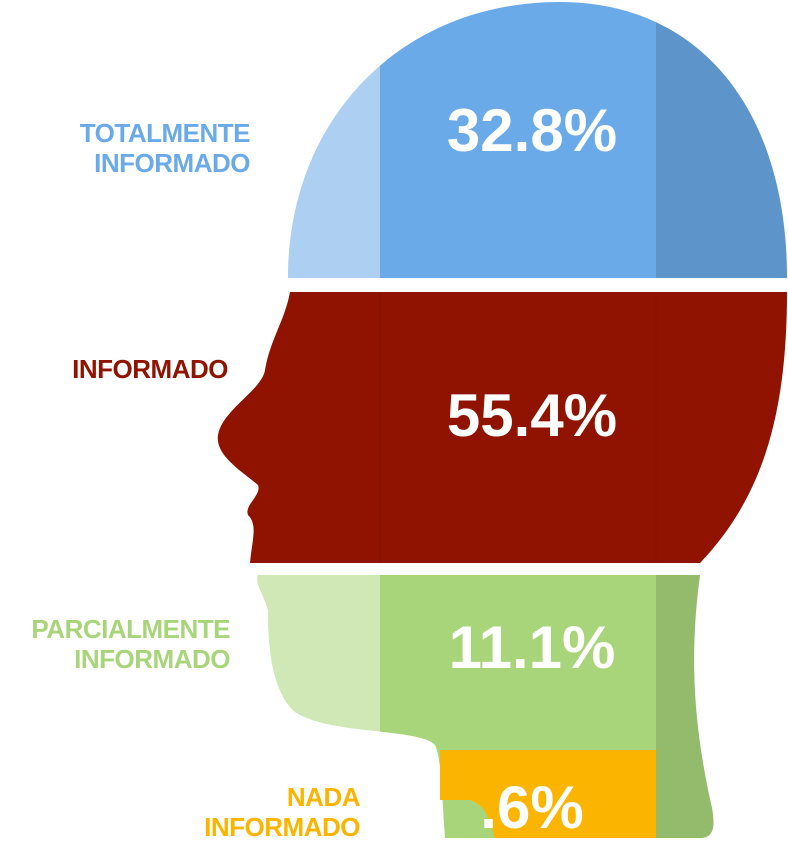 Image resolution: width=788 pixels, height=842 pixels. I want to click on value-label: .6%, so click(531, 807).